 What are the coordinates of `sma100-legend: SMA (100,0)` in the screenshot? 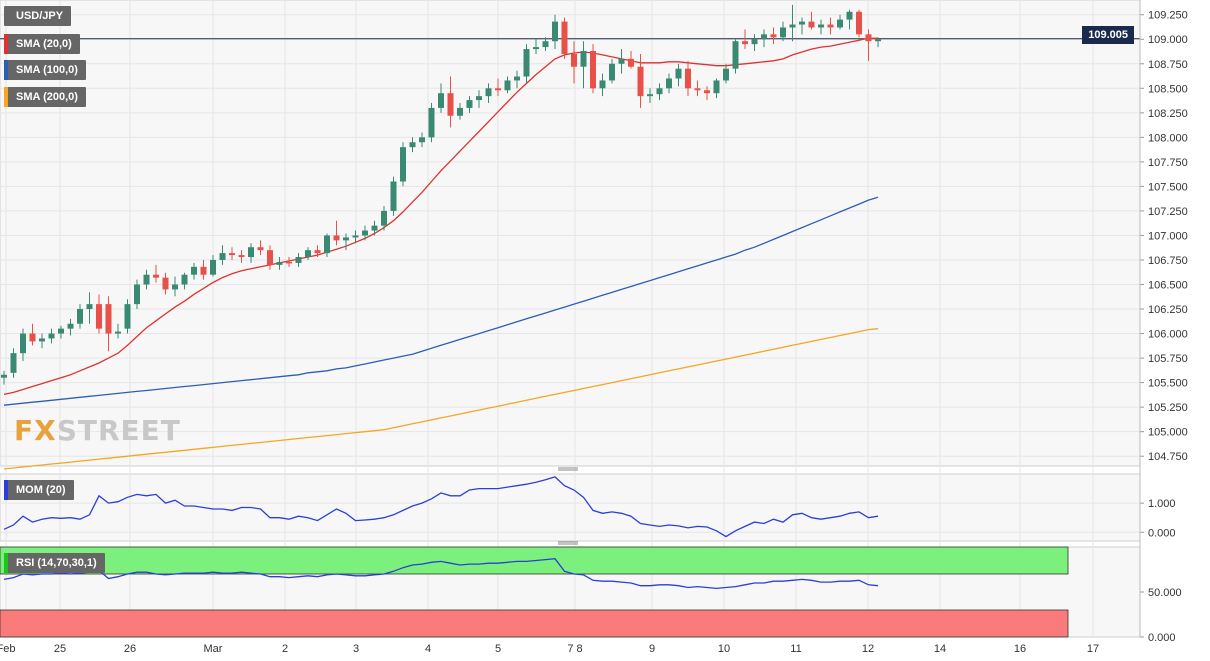 It's located at (45, 70).